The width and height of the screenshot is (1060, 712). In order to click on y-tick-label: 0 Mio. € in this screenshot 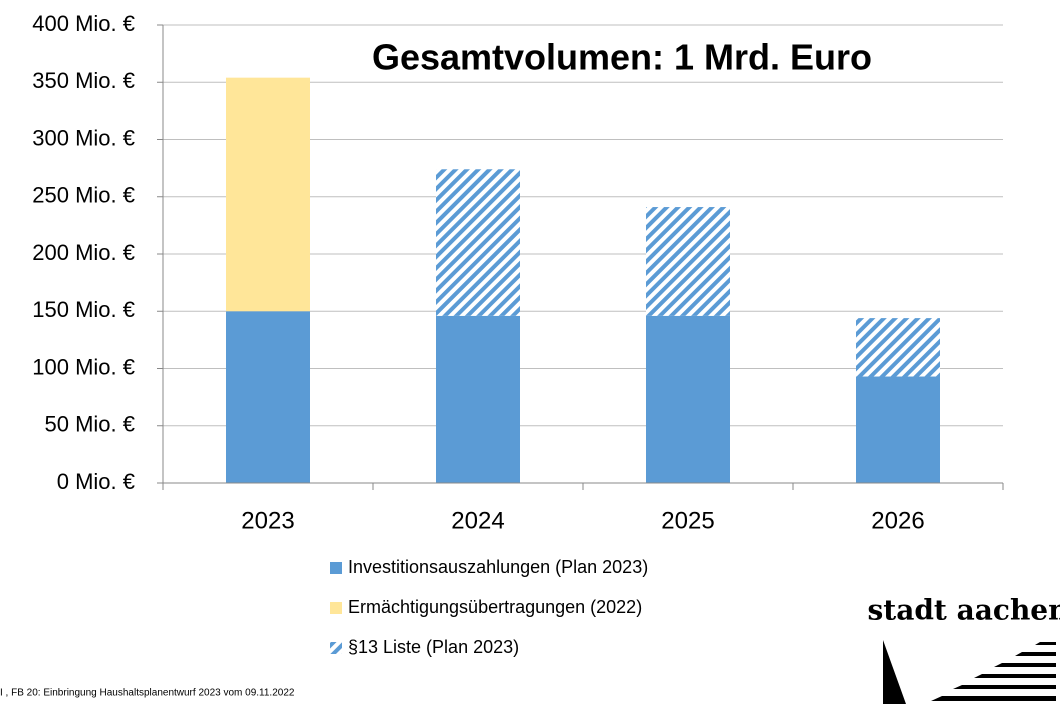, I will do `click(96, 481)`.